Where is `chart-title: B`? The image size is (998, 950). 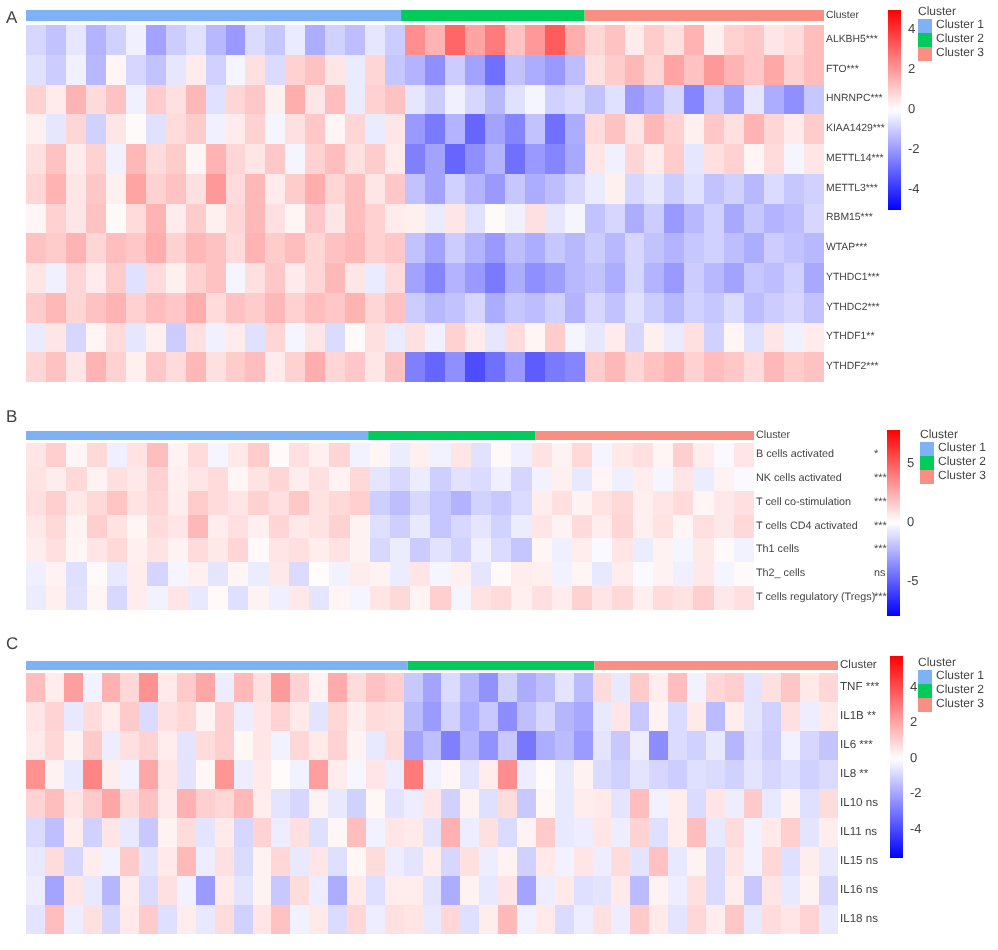 chart-title: B is located at coordinates (12, 416).